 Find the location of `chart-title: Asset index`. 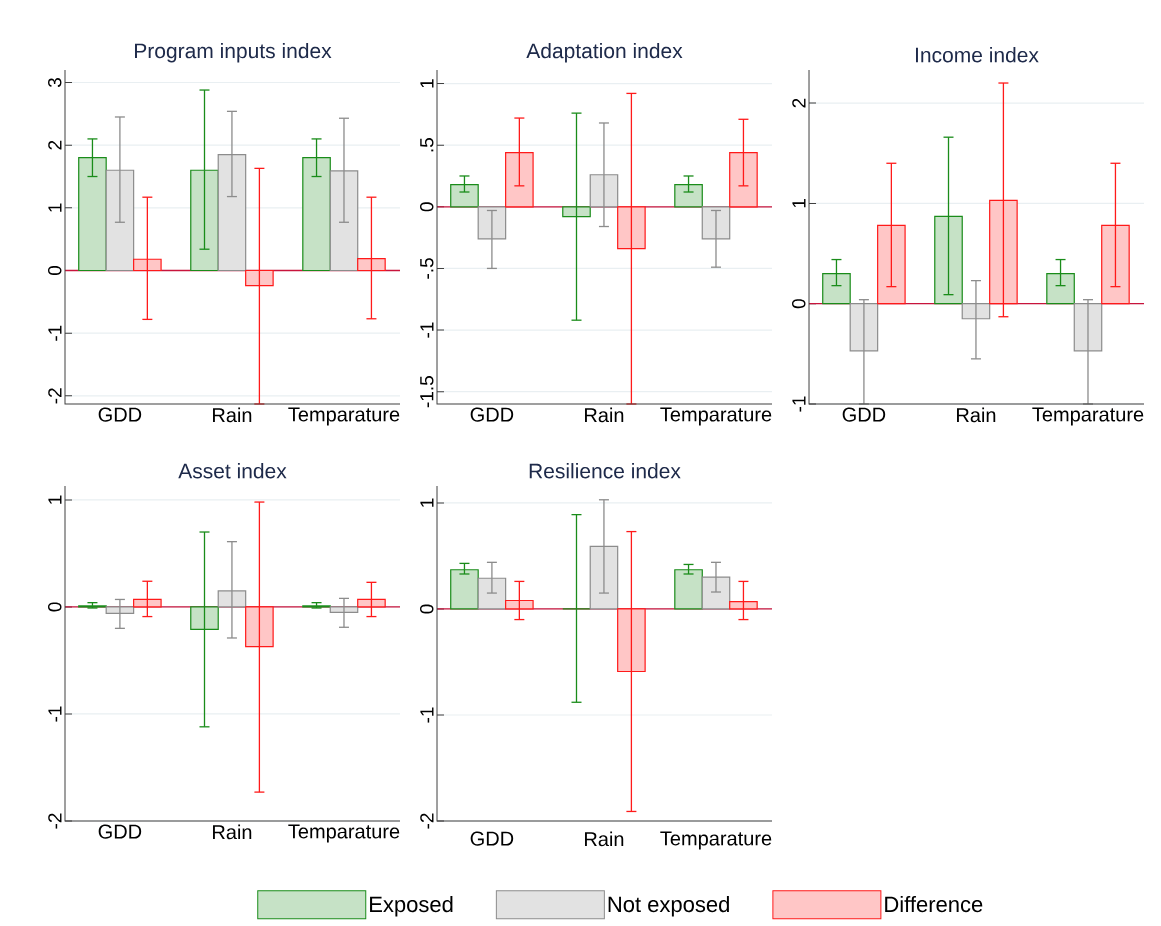

chart-title: Asset index is located at coordinates (232, 471).